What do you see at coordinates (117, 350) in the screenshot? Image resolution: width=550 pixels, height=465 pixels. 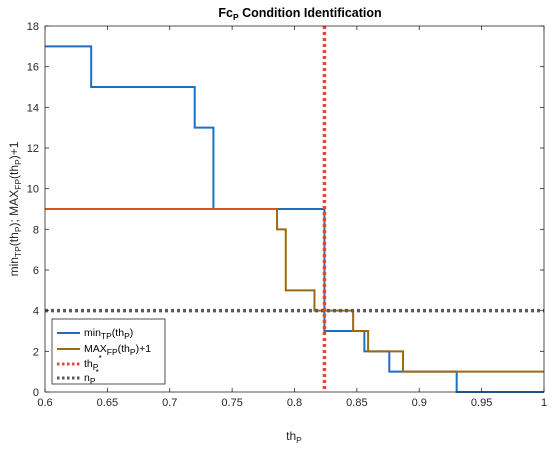 I see `legend-label-max-fp: MAXFP(thP)+1` at bounding box center [117, 350].